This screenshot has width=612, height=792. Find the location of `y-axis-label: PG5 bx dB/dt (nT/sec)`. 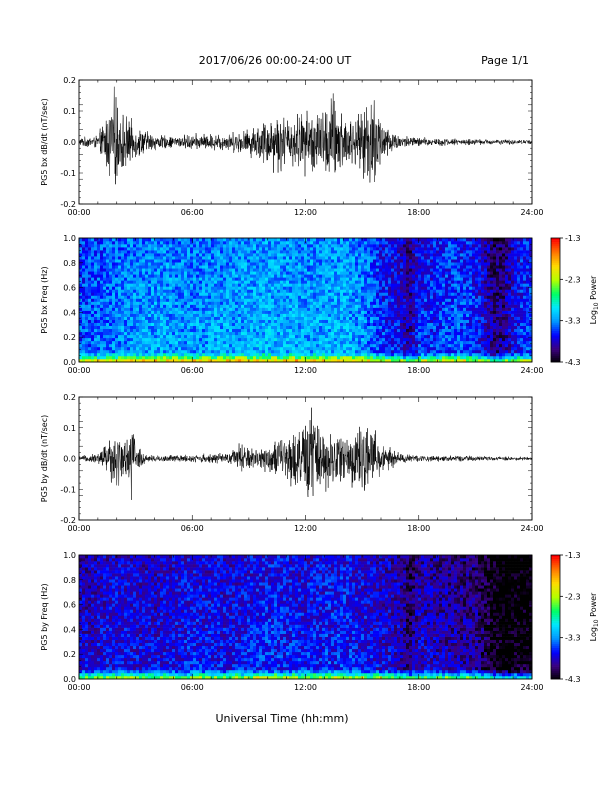

y-axis-label: PG5 bx dB/dt (nT/sec) is located at coordinates (44, 141).